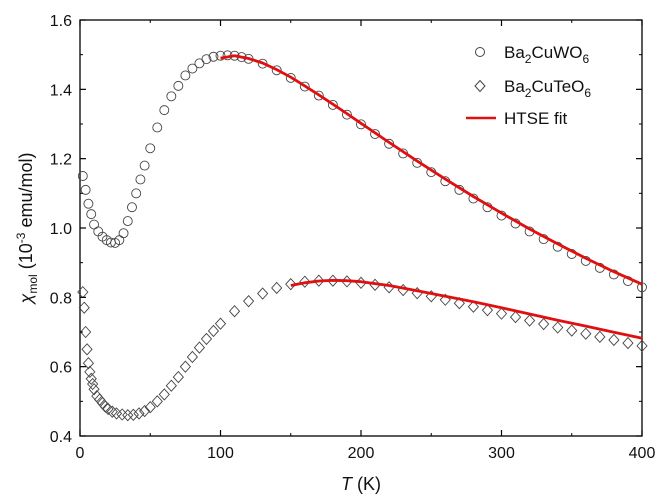 This screenshot has width=662, height=497. Describe the element at coordinates (546, 54) in the screenshot. I see `legend-label-ba2cuwo6: Ba2CuWO6` at that location.